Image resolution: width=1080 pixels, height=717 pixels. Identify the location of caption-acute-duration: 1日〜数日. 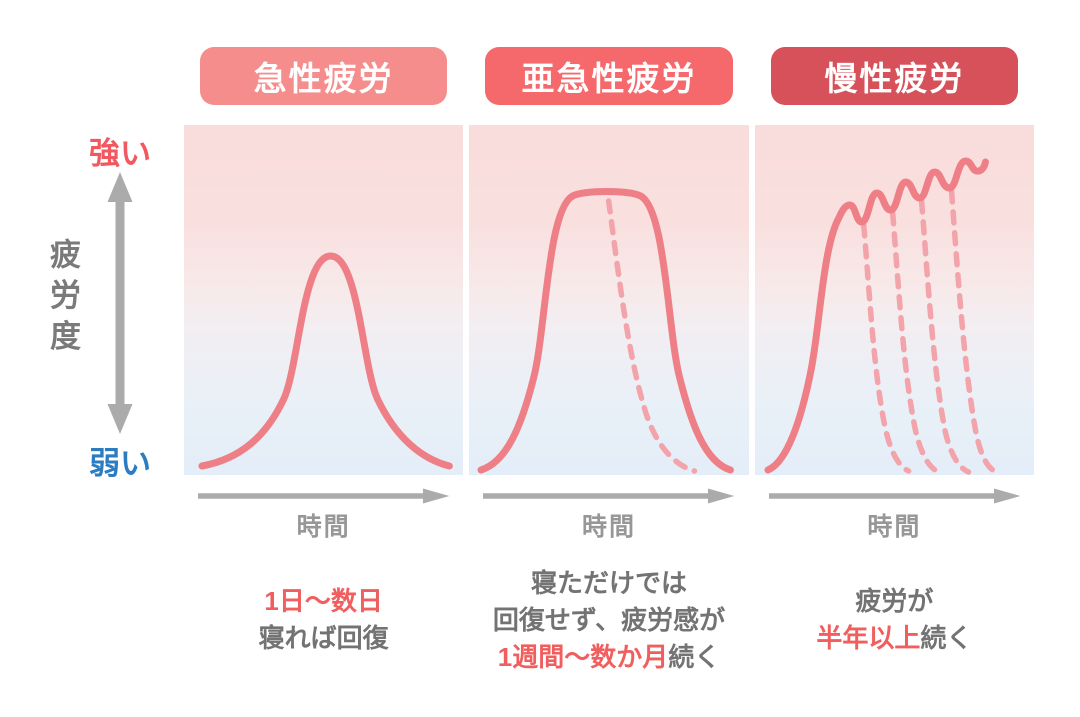
(323, 601).